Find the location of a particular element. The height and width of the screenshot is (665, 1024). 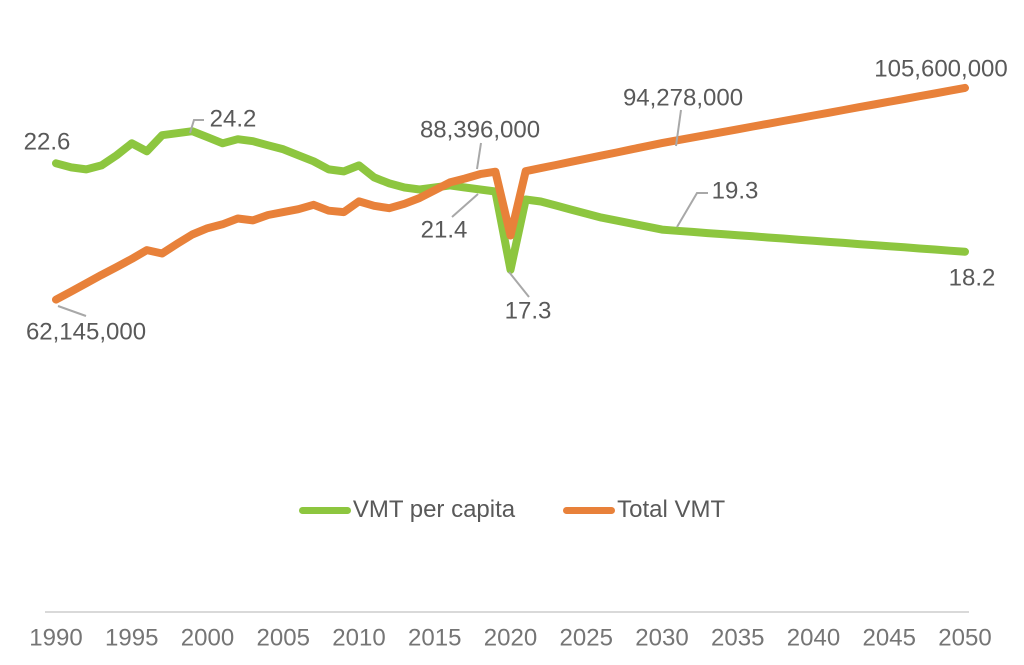

x-tick-label-1995: 1995 is located at coordinates (131, 638).